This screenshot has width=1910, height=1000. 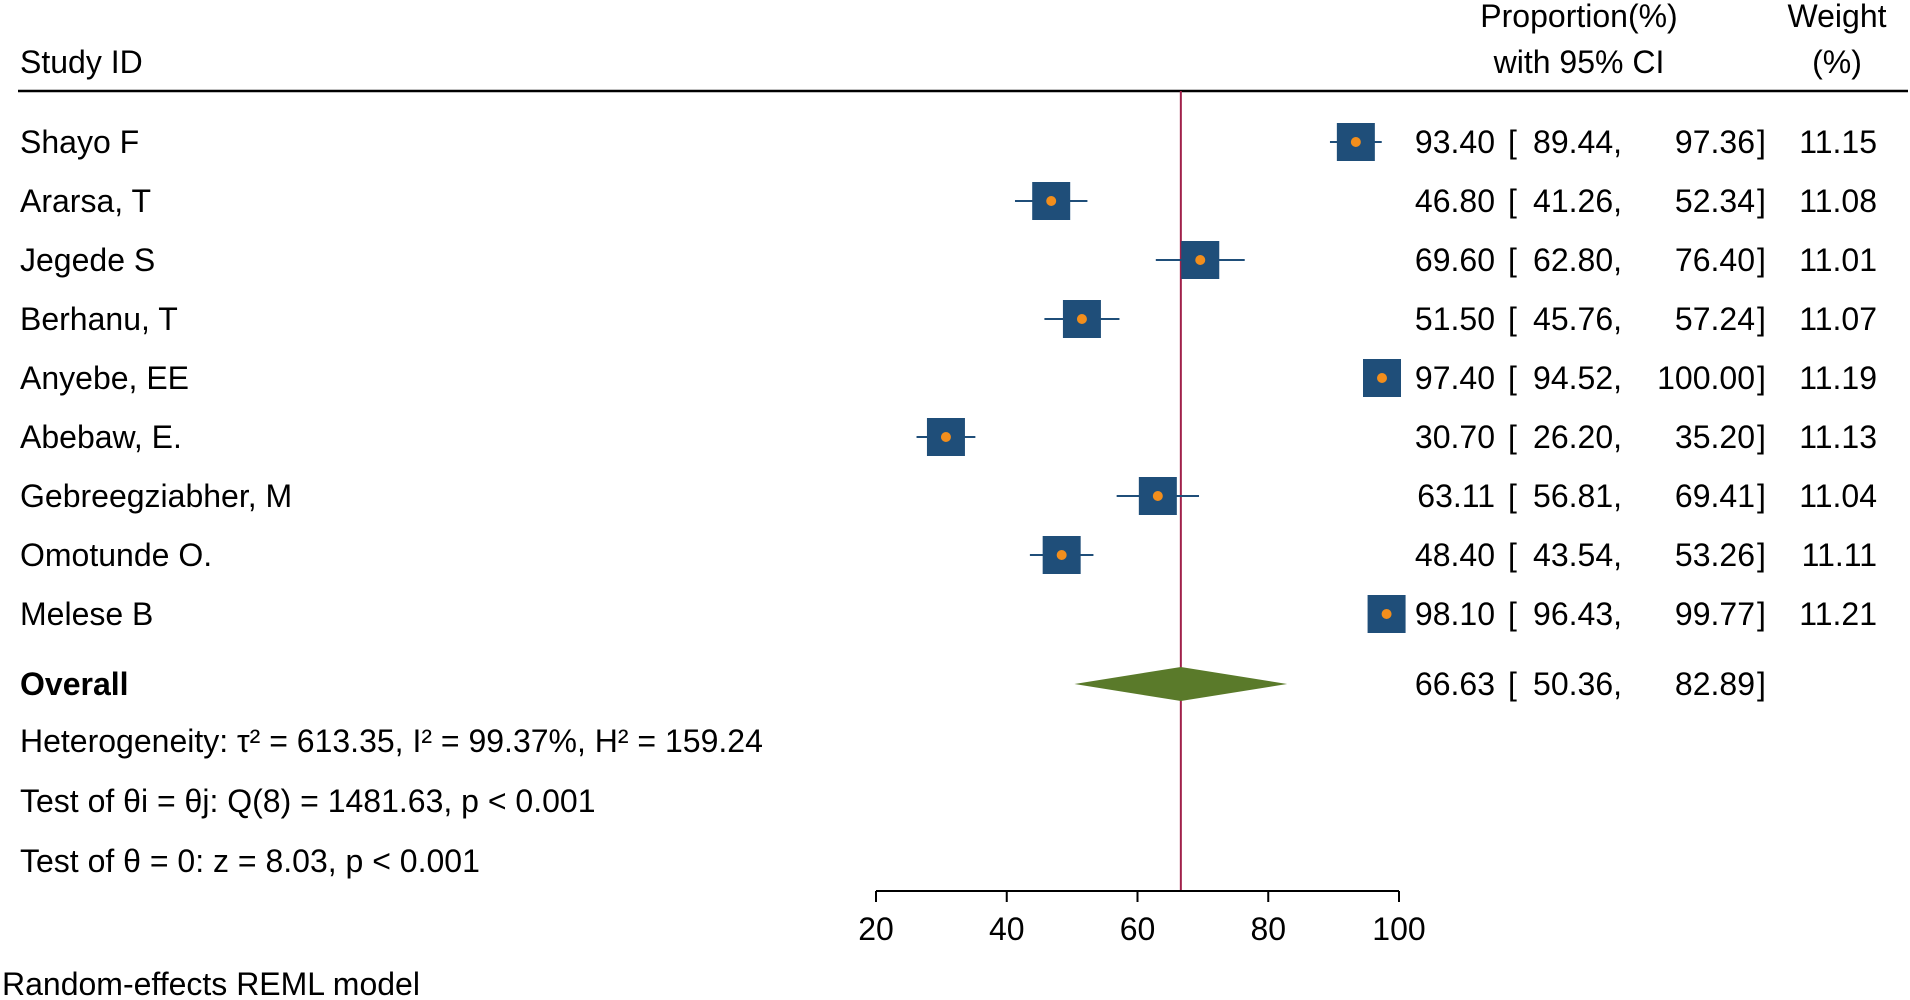 I want to click on study-row: Anyebe, EE 97.40 [94.52, 100.00] 11.19, so click(x=948, y=378).